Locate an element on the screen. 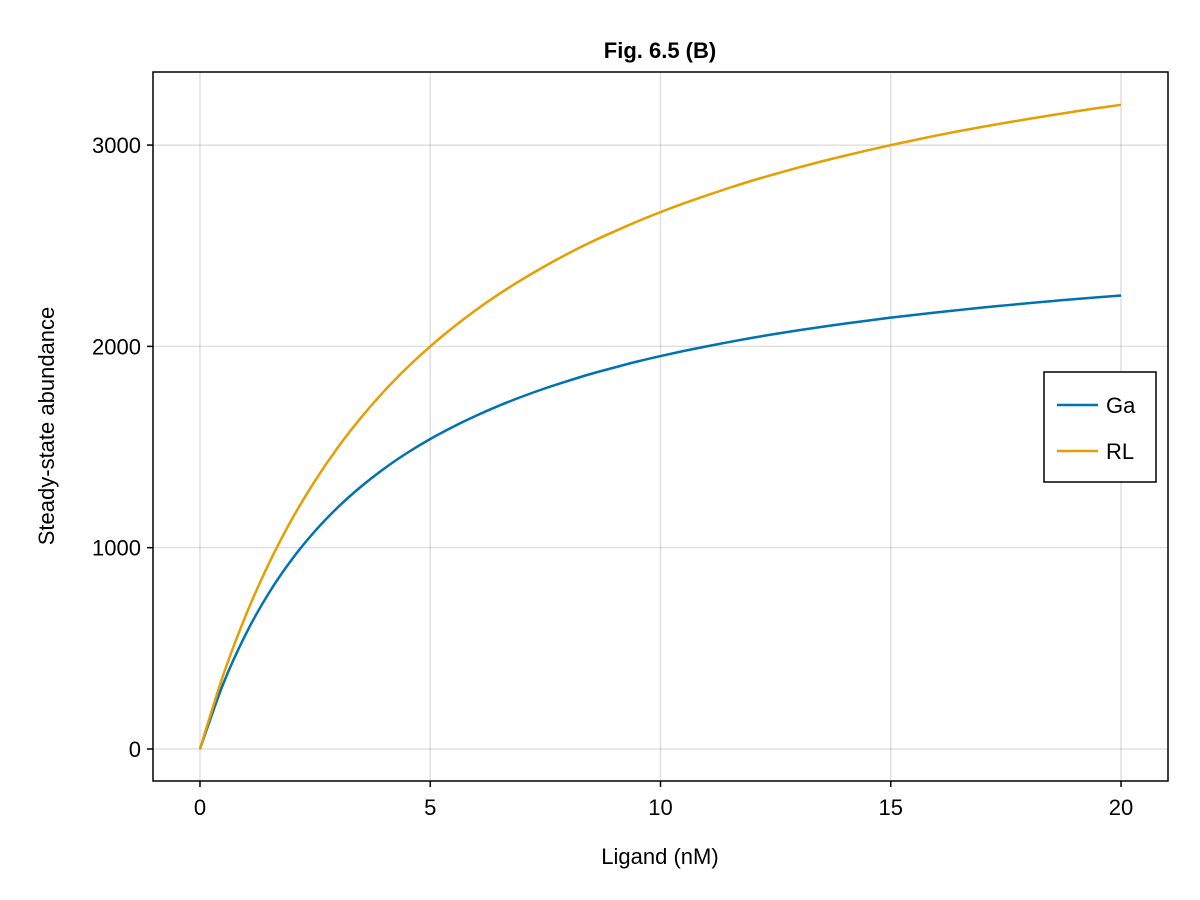 The height and width of the screenshot is (900, 1200). chart-title: Fig. 6.5 (B) is located at coordinates (660, 50).